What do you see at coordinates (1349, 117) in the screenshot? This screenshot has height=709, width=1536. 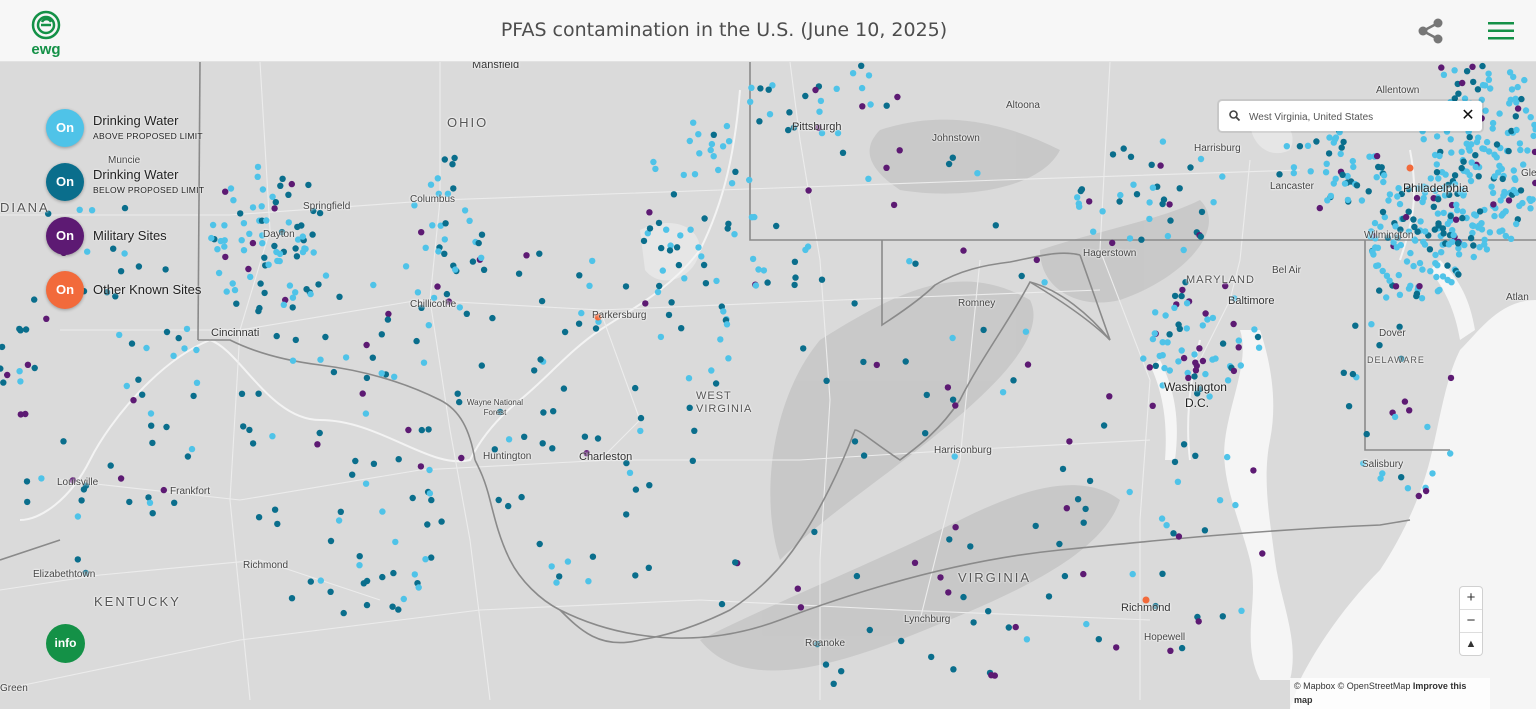 I see `search-input` at bounding box center [1349, 117].